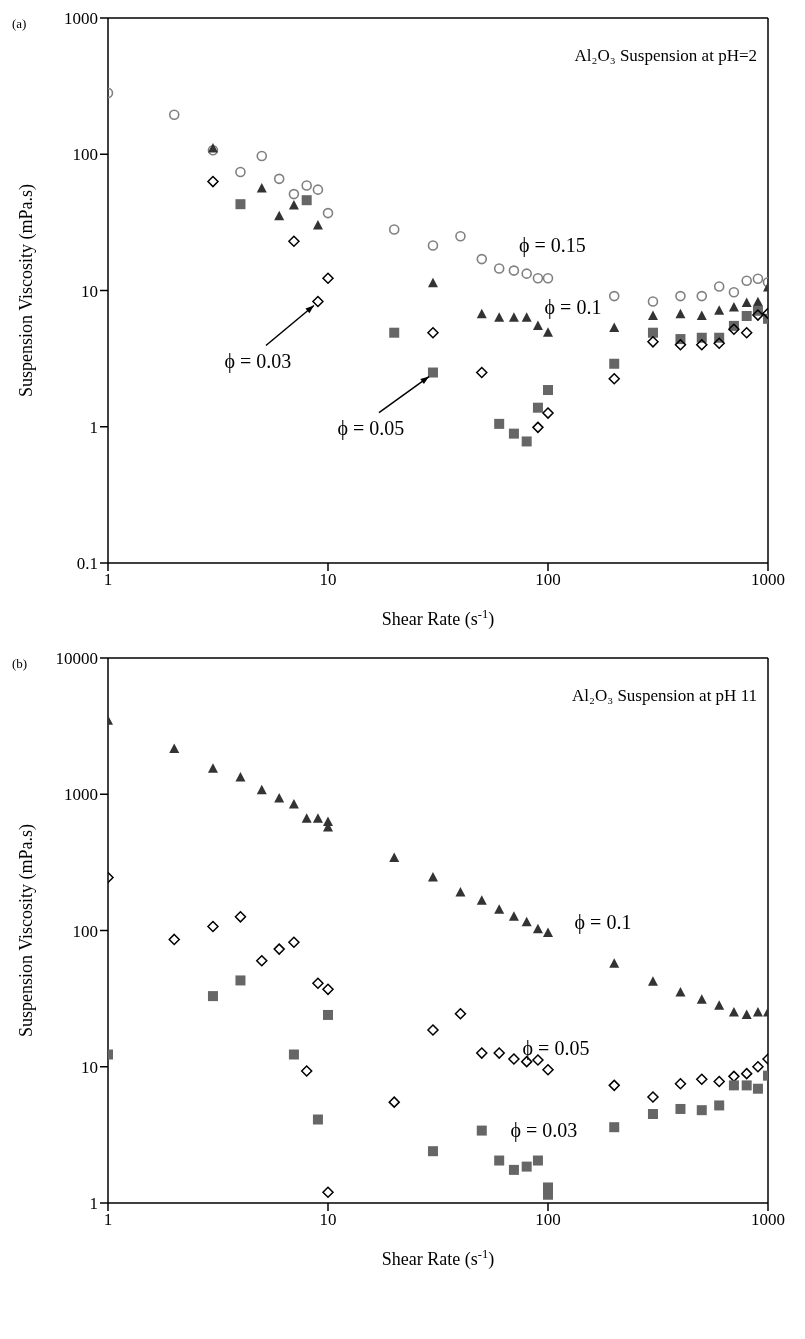 The height and width of the screenshot is (1339, 805). I want to click on text: Al₂O₃ Suspension at pH=2, so click(665, 56).